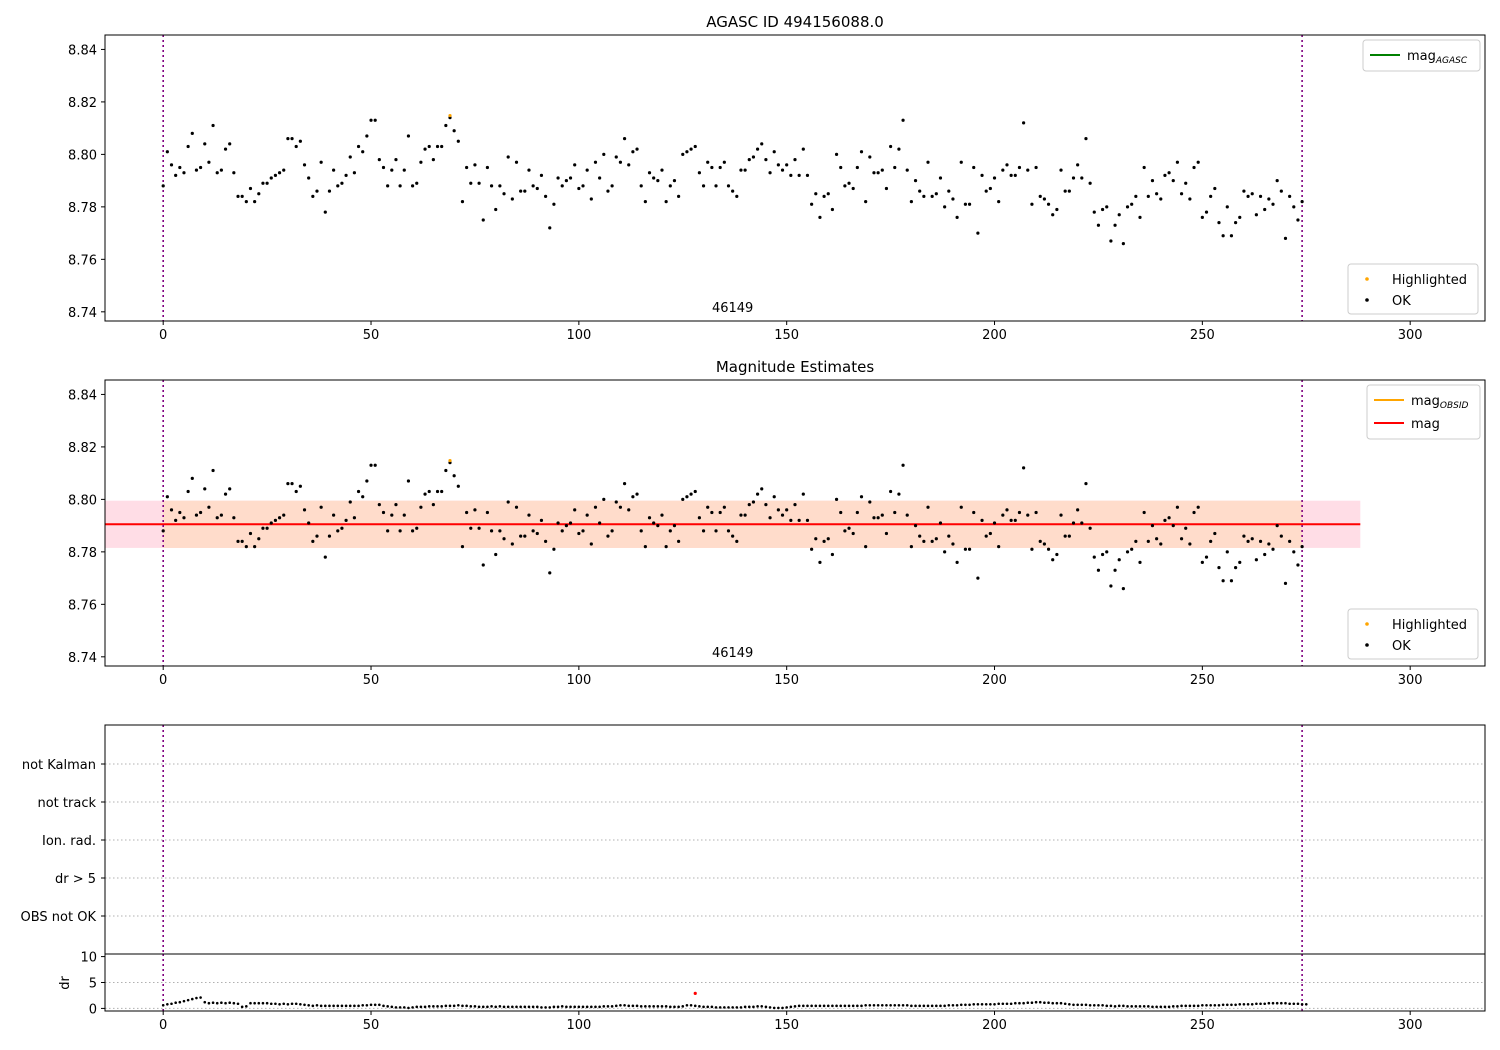  What do you see at coordinates (1410, 335) in the screenshot?
I see `agasc-x-tick-label: 300` at bounding box center [1410, 335].